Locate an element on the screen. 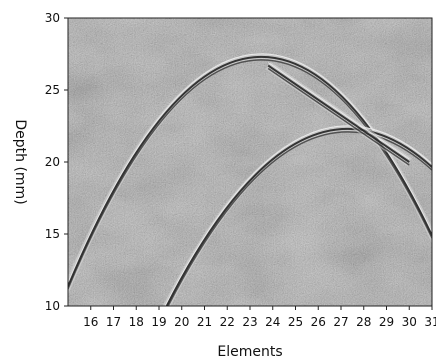  x-tick-label: 29 is located at coordinates (386, 322).